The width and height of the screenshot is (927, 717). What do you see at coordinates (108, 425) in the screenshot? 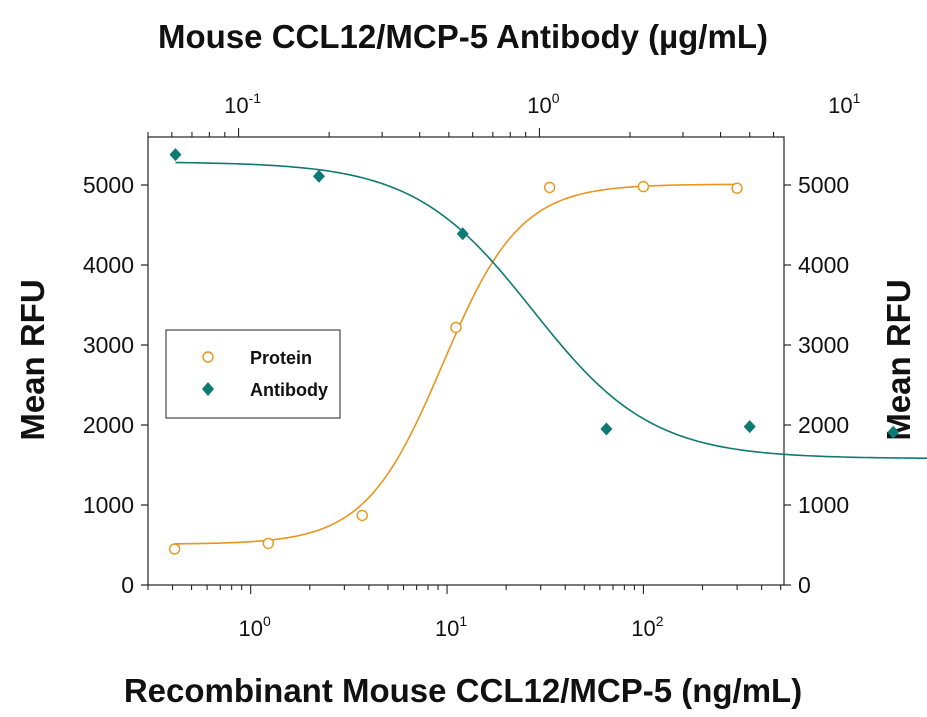
I see `left-y-tick-label: 2000` at bounding box center [108, 425].